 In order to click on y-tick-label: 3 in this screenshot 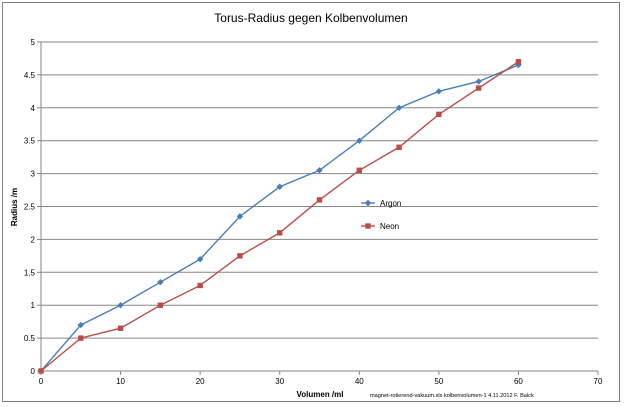, I will do `click(33, 174)`.